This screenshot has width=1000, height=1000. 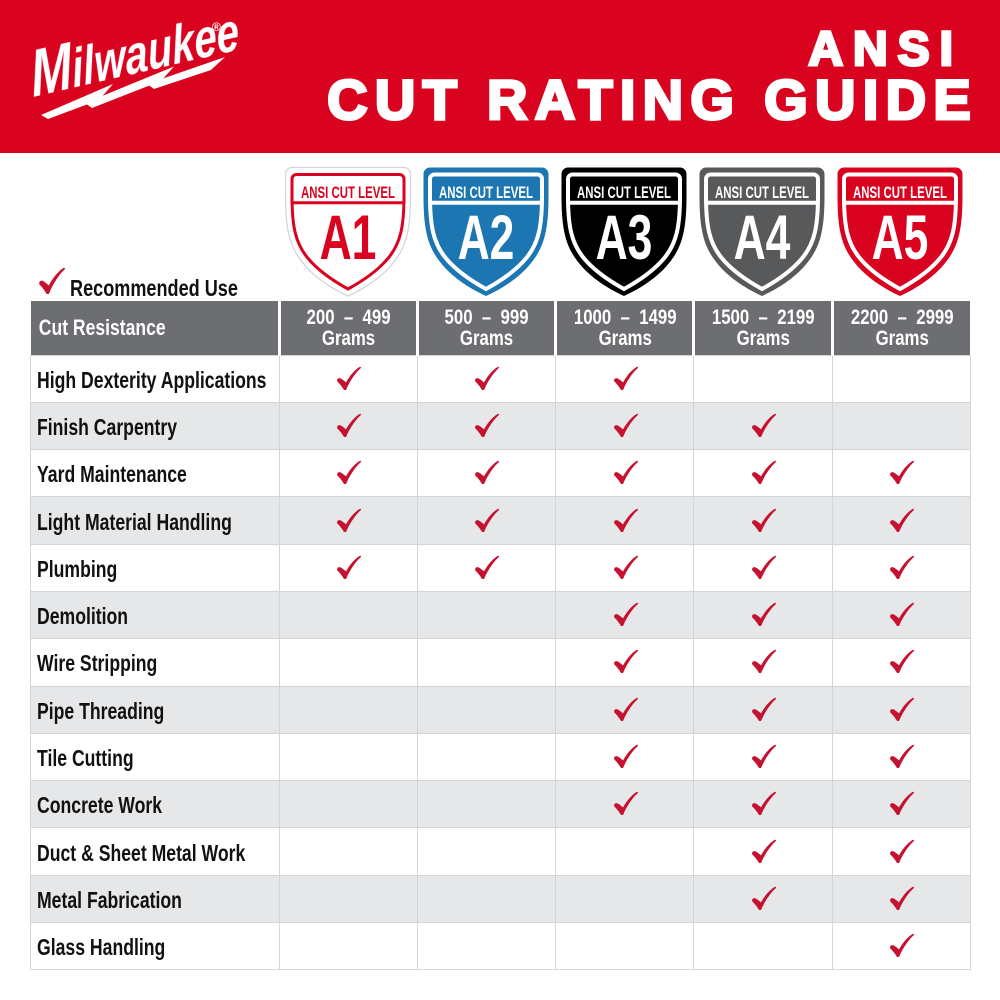 What do you see at coordinates (485, 237) in the screenshot?
I see `svg-text: A2` at bounding box center [485, 237].